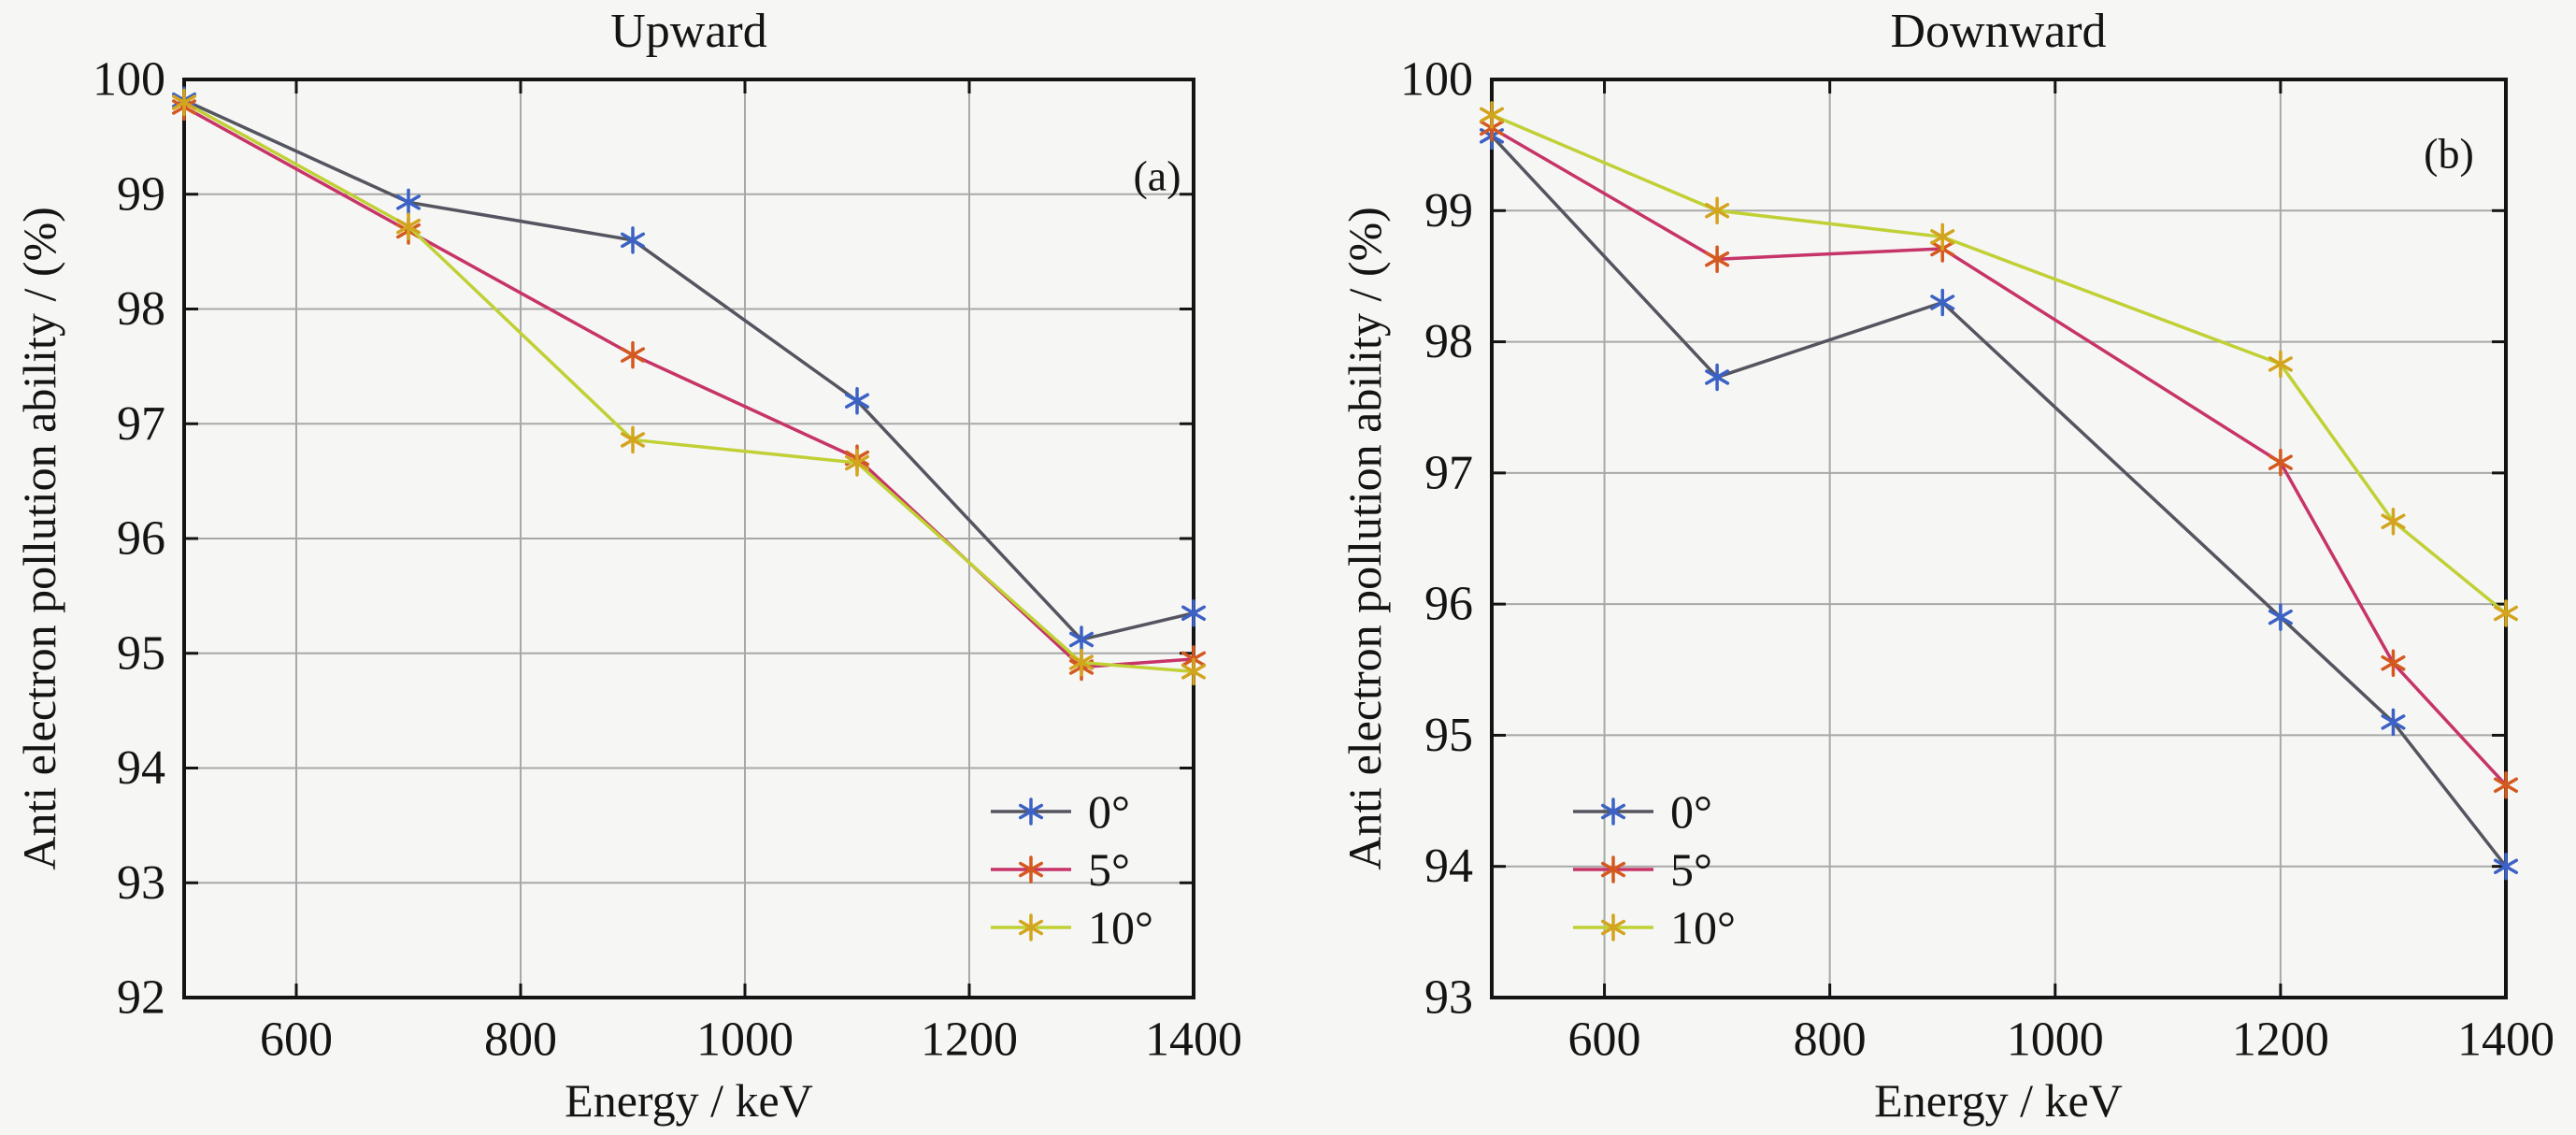  What do you see at coordinates (1999, 31) in the screenshot?
I see `chart-title-downward: Downward` at bounding box center [1999, 31].